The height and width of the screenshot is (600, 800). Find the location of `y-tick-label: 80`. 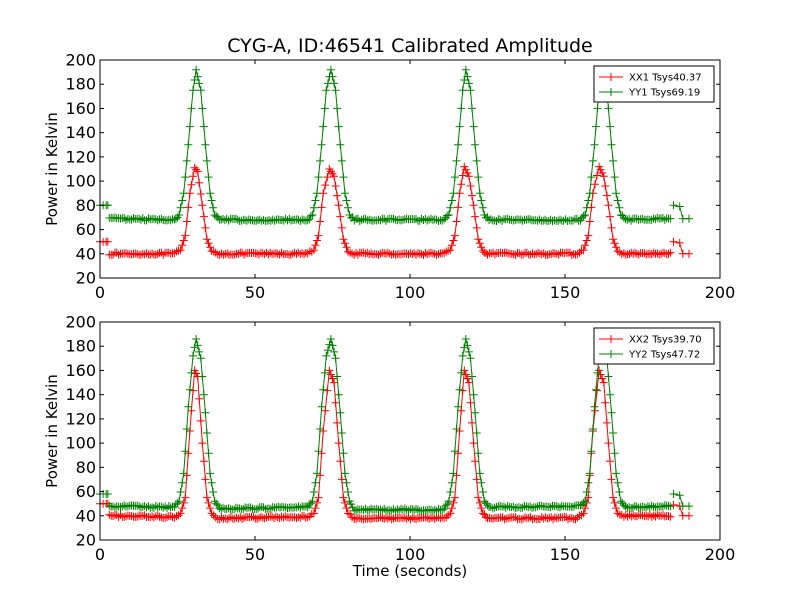

y-tick-label: 80 is located at coordinates (86, 205).